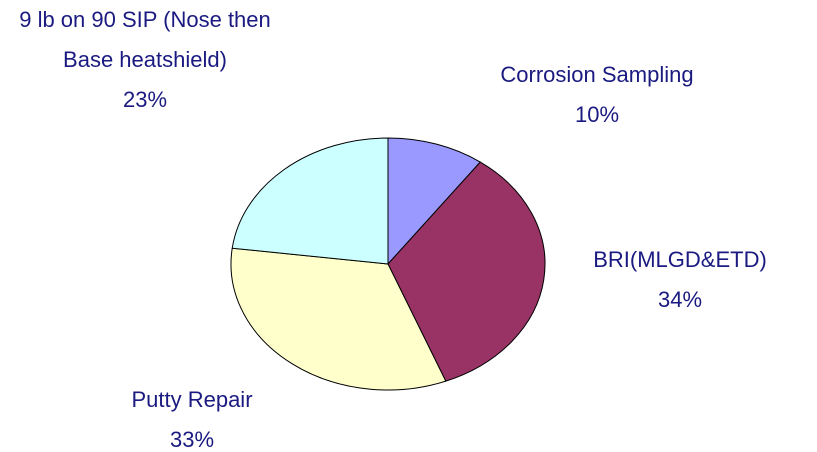 This screenshot has height=452, width=817. Describe the element at coordinates (680, 259) in the screenshot. I see `category-name: BRI(MLGD&ETD)` at that location.